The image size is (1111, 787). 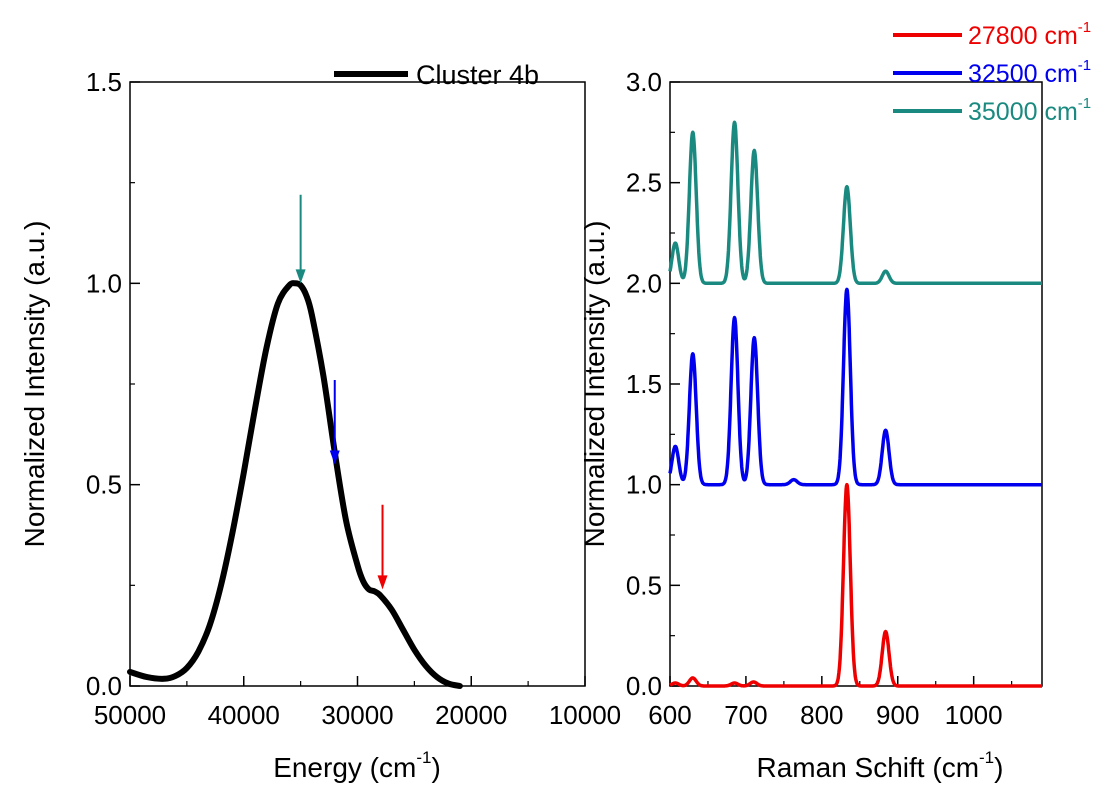 I want to click on left-legend: Cluster 4b, so click(x=436, y=75).